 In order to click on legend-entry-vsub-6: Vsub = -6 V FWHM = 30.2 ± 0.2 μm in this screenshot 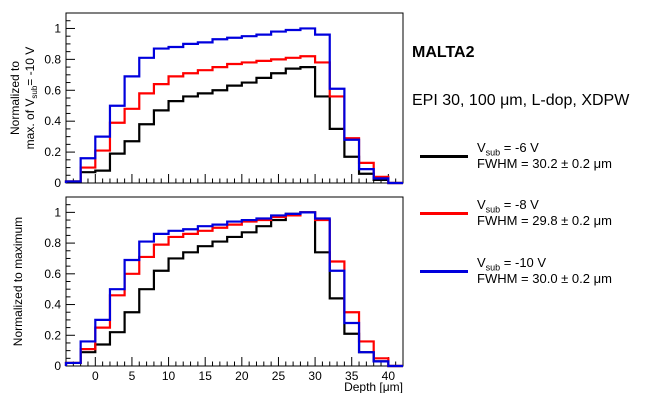, I will do `click(535, 162)`.